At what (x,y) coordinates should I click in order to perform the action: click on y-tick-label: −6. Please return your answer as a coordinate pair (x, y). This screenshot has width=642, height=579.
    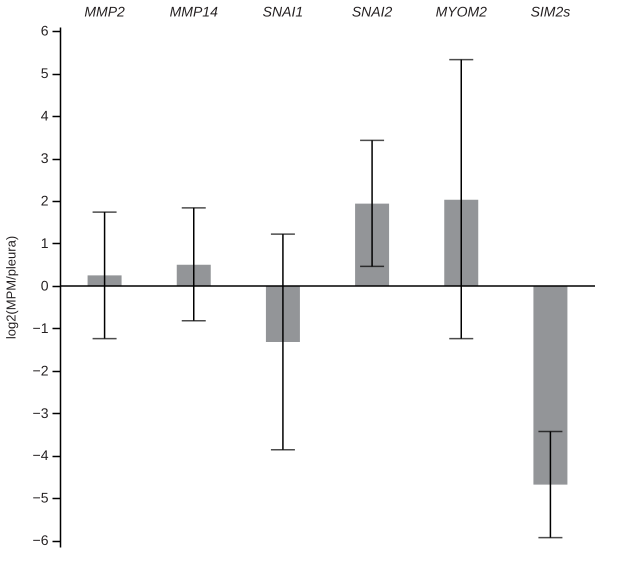
    Looking at the image, I should click on (40, 540).